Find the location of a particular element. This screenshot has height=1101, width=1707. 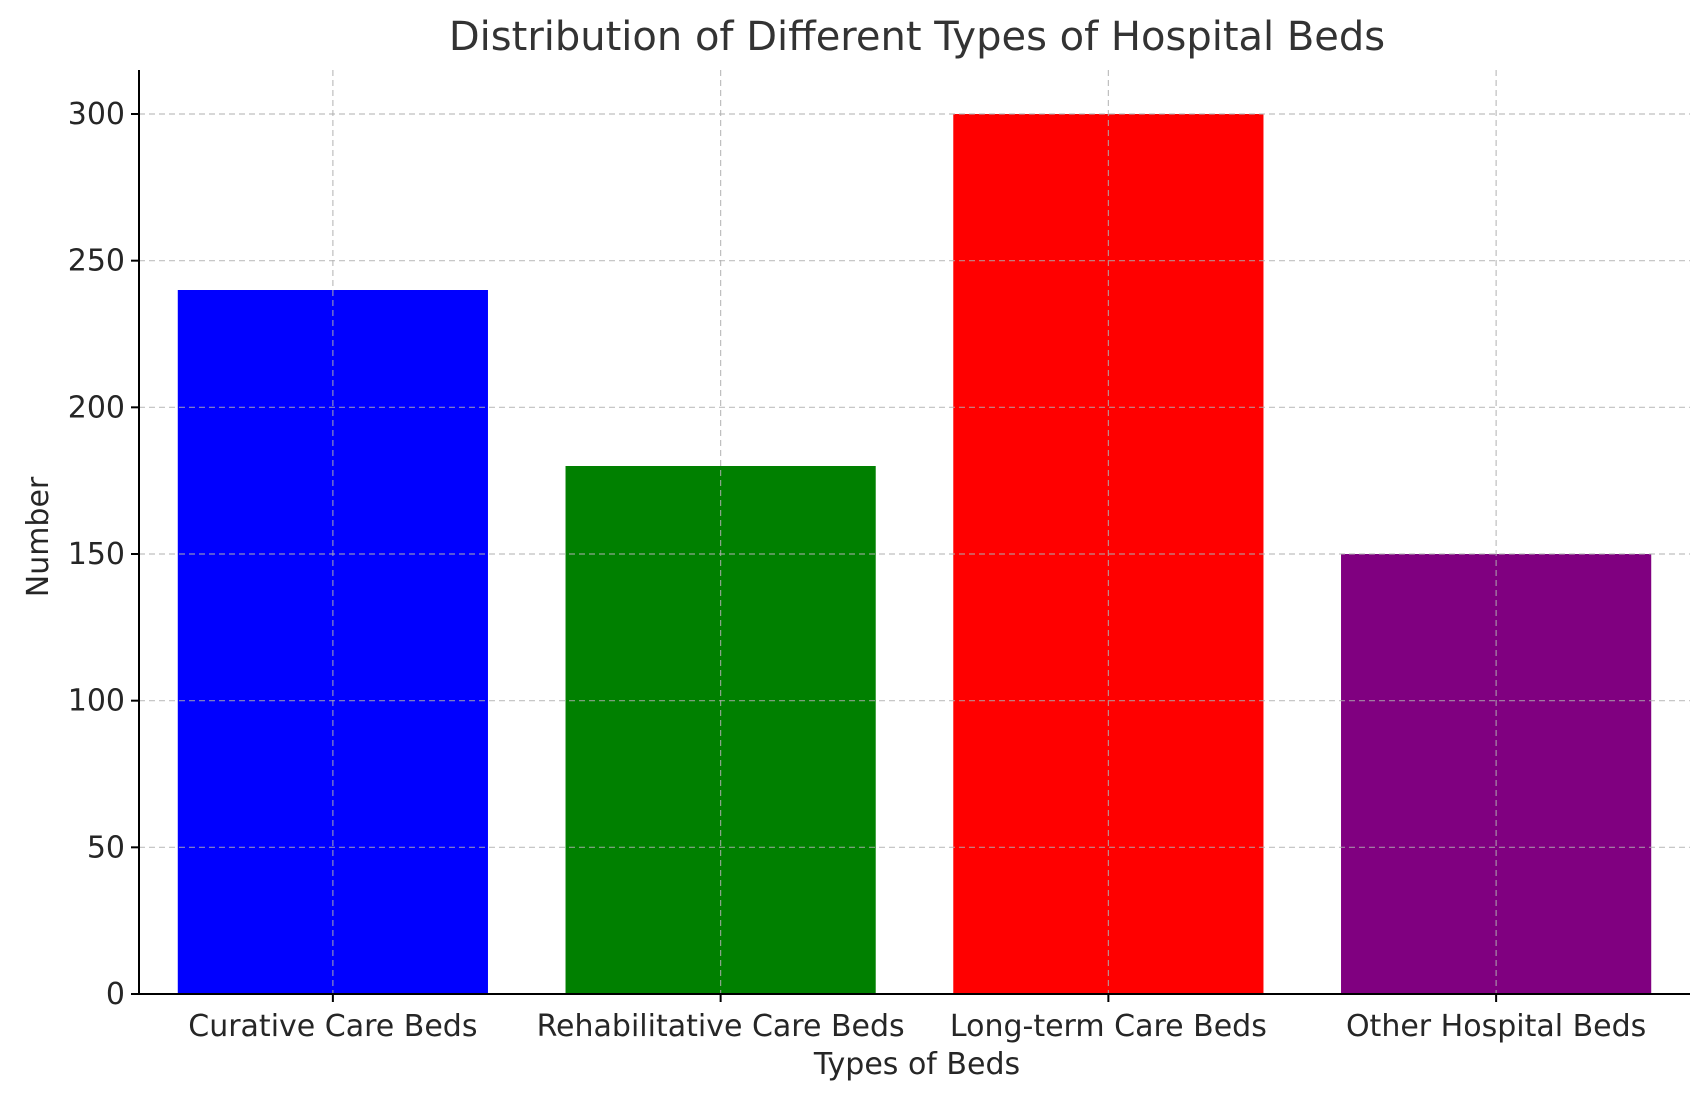

y-ticks: 0 50 100 150 200 250 300 is located at coordinates (103, 554).